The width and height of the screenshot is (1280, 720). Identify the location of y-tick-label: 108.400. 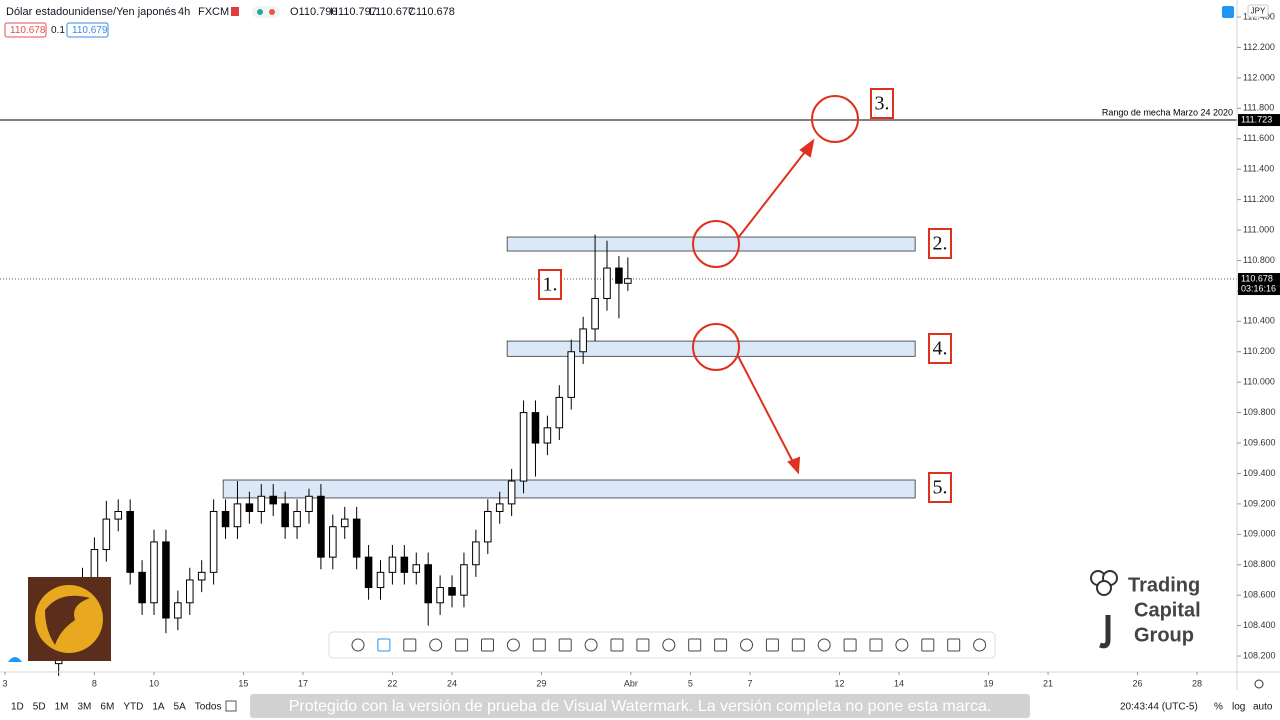
(1259, 625).